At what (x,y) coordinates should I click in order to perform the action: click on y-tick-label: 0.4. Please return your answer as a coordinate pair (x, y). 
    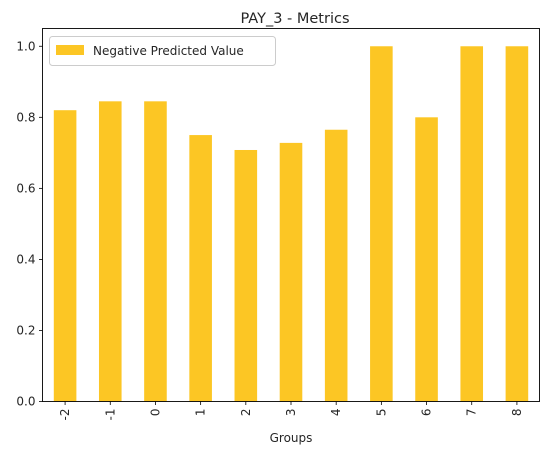
    Looking at the image, I should click on (25, 259).